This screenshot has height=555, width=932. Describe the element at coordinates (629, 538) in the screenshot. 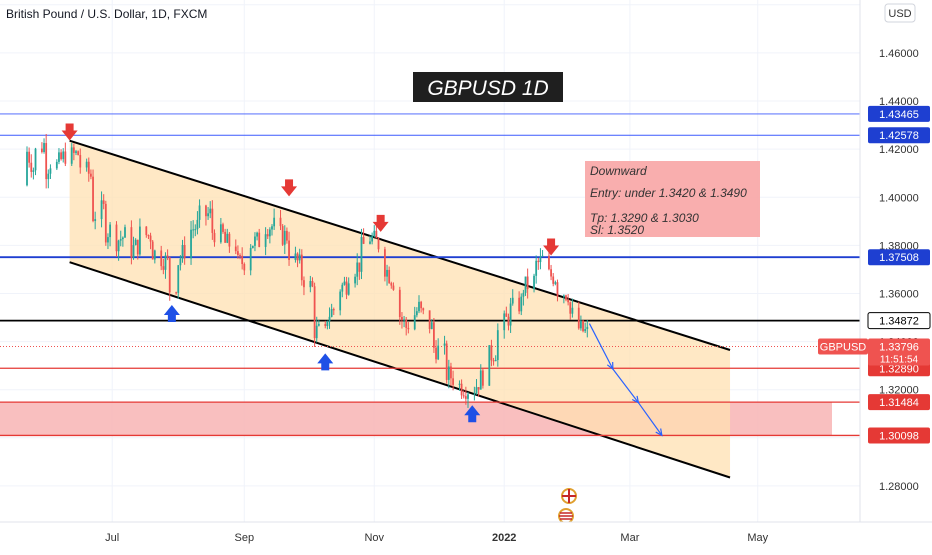

I see `x-tick-label: Mar` at that location.